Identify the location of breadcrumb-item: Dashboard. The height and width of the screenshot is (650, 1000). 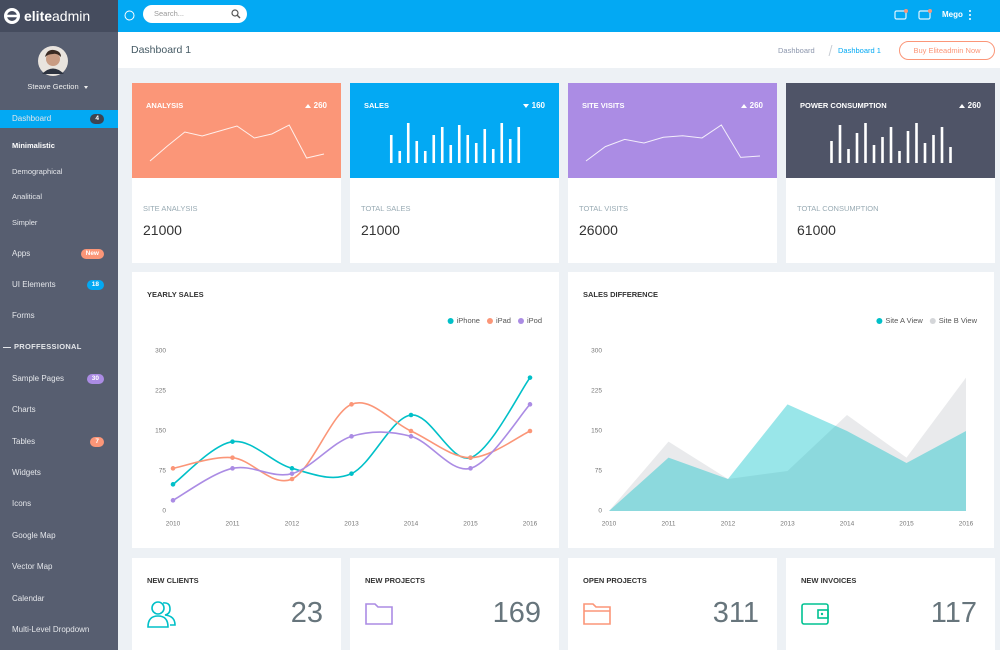
(796, 50).